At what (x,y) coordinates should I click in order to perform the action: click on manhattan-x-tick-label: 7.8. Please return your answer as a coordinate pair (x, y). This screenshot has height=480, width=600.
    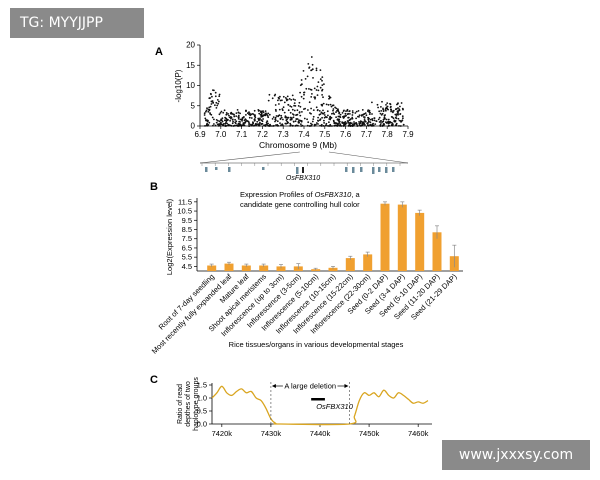
    Looking at the image, I should click on (388, 134).